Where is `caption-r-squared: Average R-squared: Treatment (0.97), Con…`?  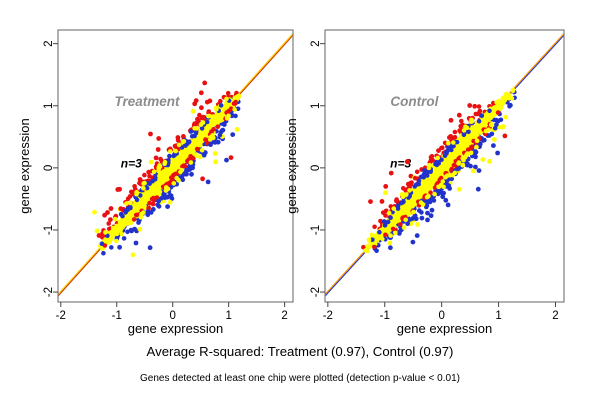 caption-r-squared: Average R-squared: Treatment (0.97), Con… is located at coordinates (300, 351).